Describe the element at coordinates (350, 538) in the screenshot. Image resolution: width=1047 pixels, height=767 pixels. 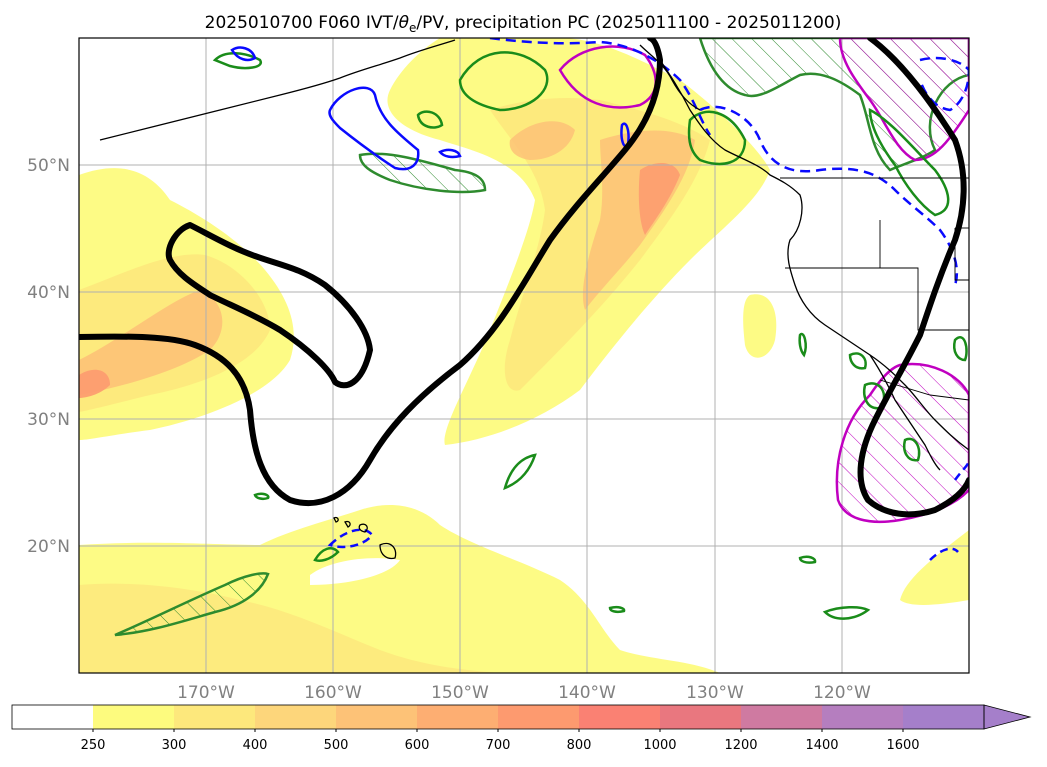
I see `pv-blue-dashed-hawaii` at that location.